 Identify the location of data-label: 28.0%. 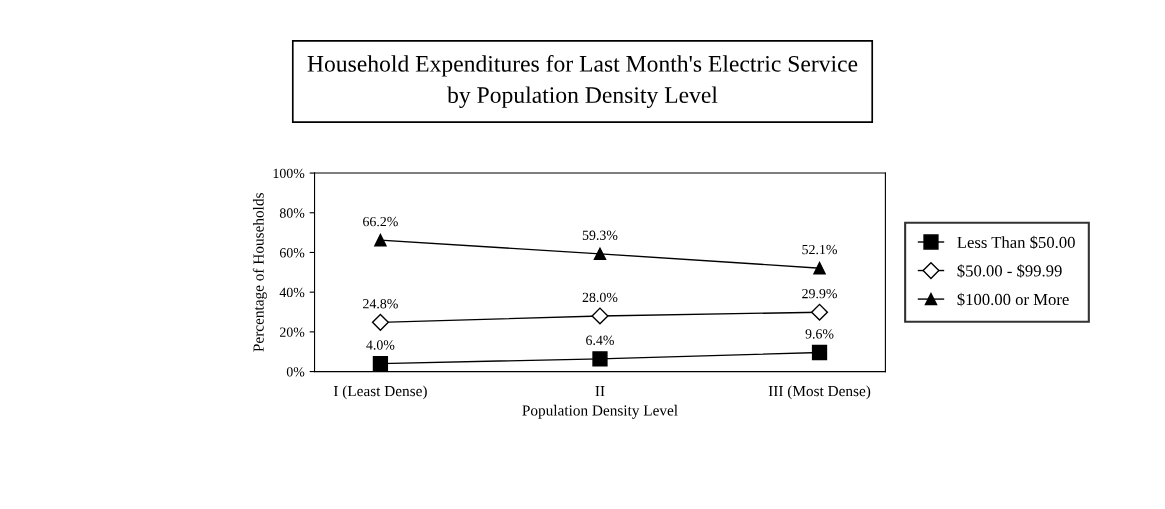
(600, 297).